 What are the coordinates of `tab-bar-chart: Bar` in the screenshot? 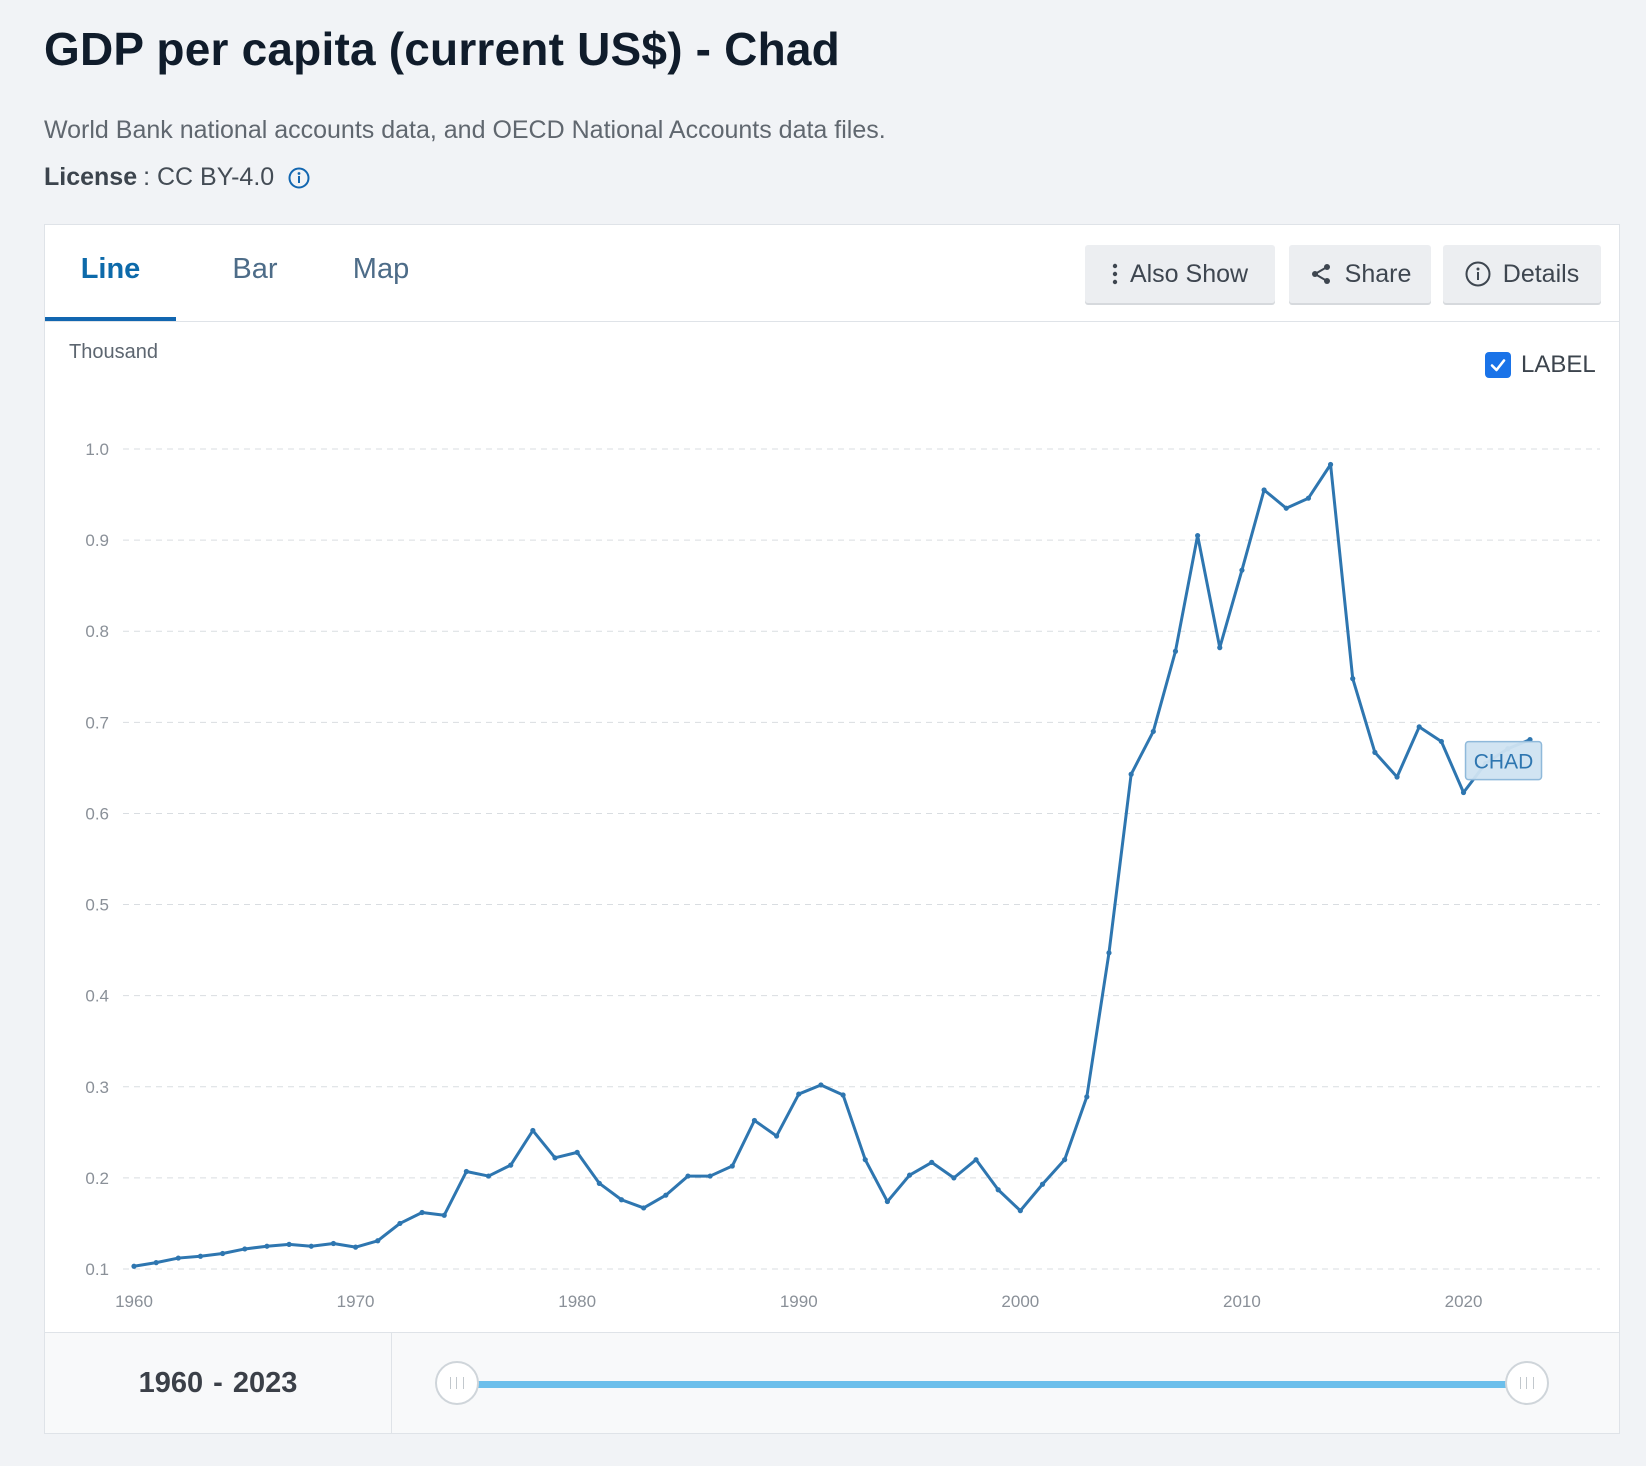 It's located at (255, 269).